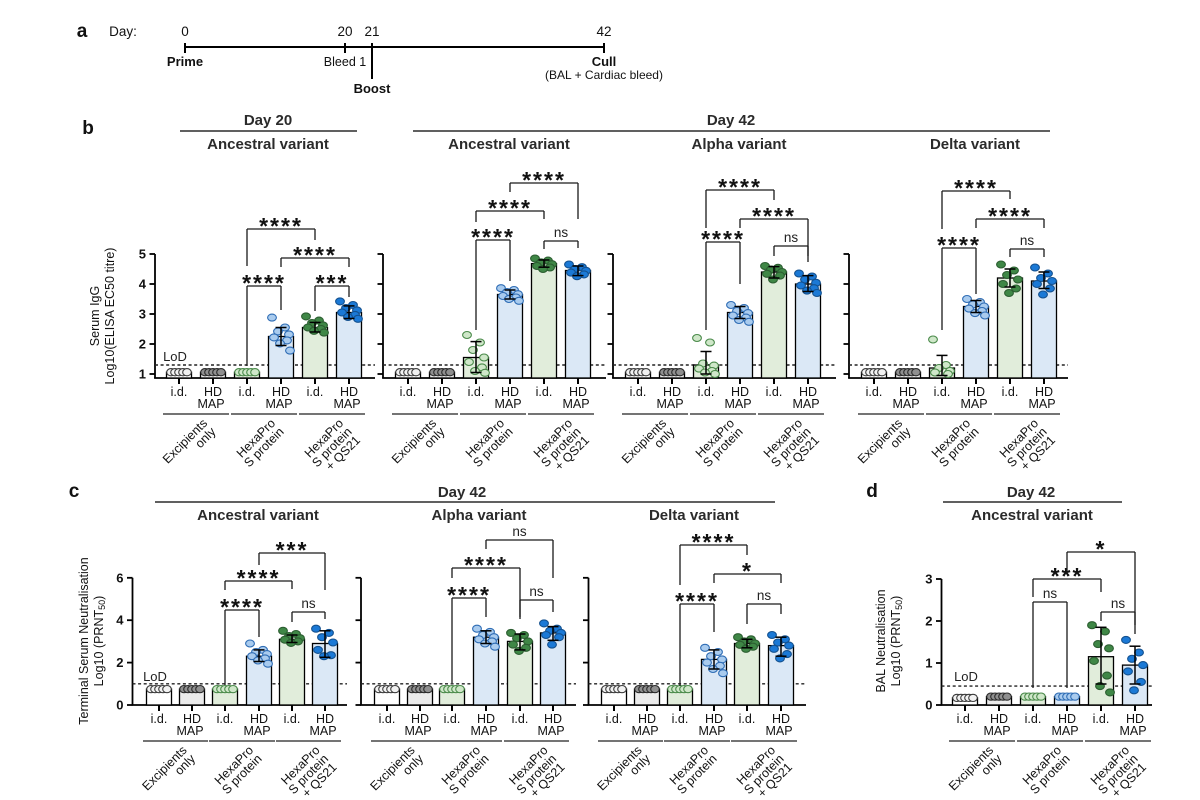  What do you see at coordinates (142, 314) in the screenshot?
I see `svg-text: 3` at bounding box center [142, 314].